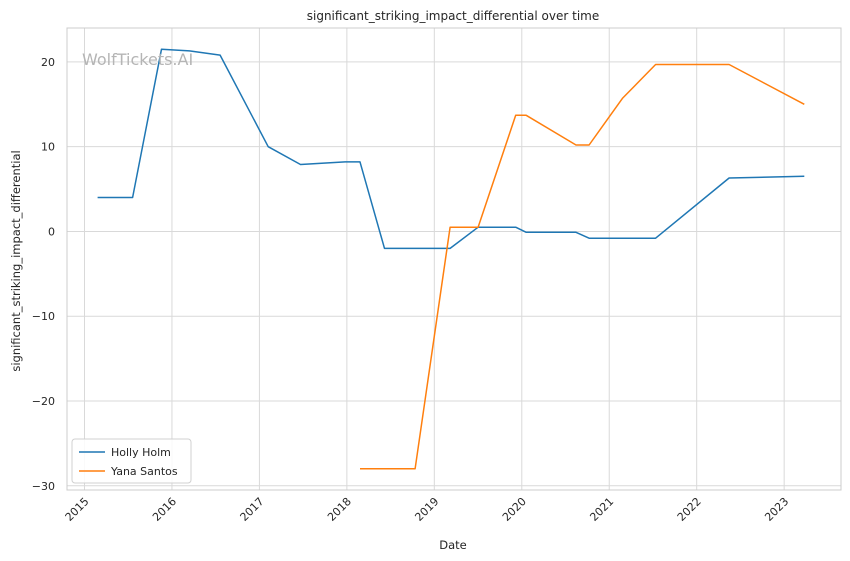 This screenshot has height=561, width=850. Describe the element at coordinates (48, 62) in the screenshot. I see `y-tick-label: 20` at that location.